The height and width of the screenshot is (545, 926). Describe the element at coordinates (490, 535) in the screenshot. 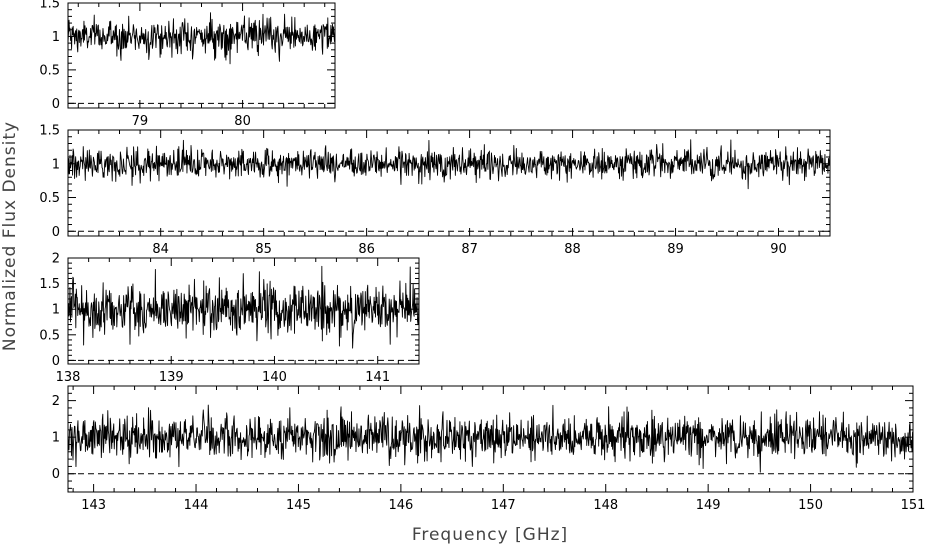

I see `x-axis-label: Frequency [GHz]` at that location.